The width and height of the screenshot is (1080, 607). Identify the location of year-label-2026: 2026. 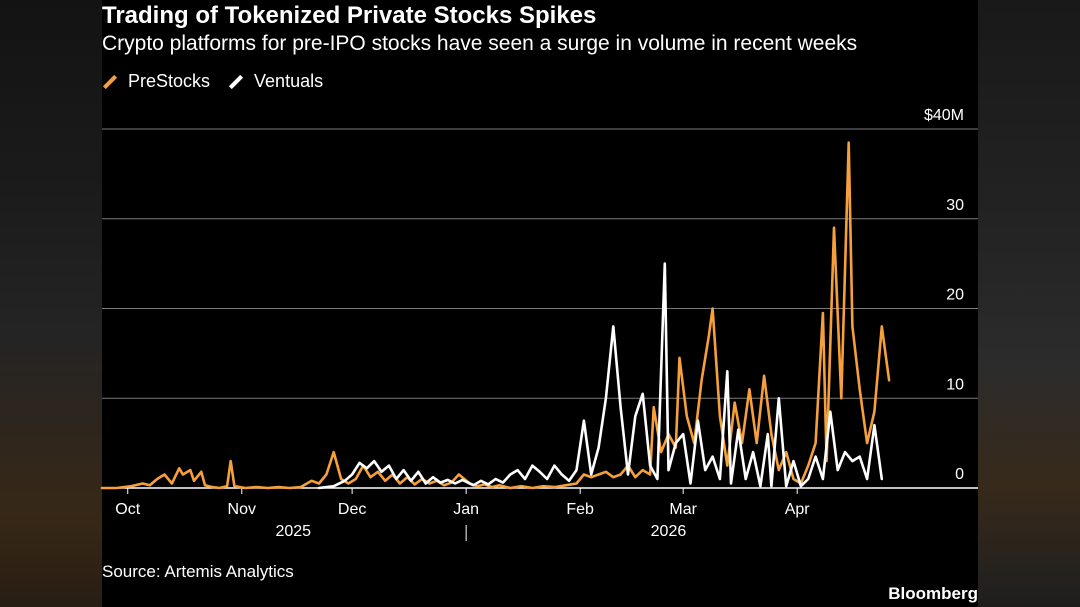
(669, 531).